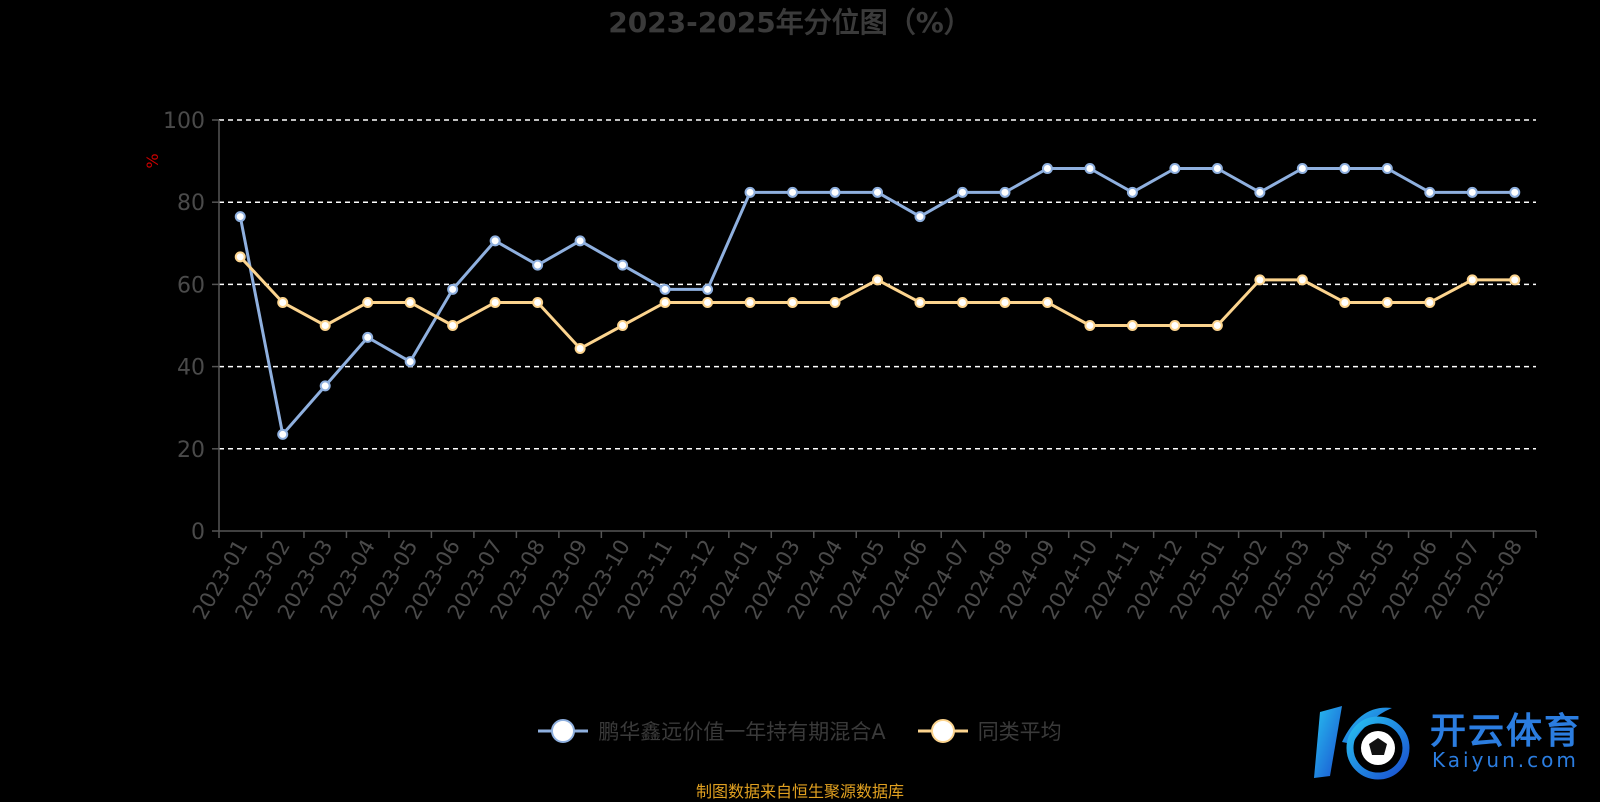 This screenshot has height=802, width=1600. I want to click on logo-text: 开云体育, so click(1506, 731).